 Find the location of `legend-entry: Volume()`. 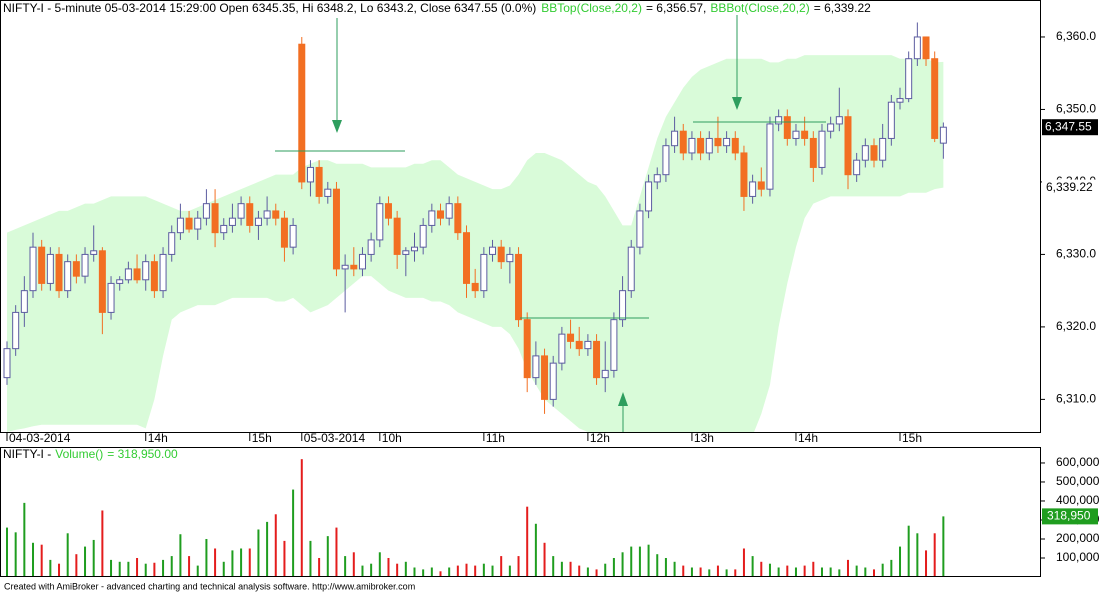

legend-entry: Volume() is located at coordinates (79, 454).